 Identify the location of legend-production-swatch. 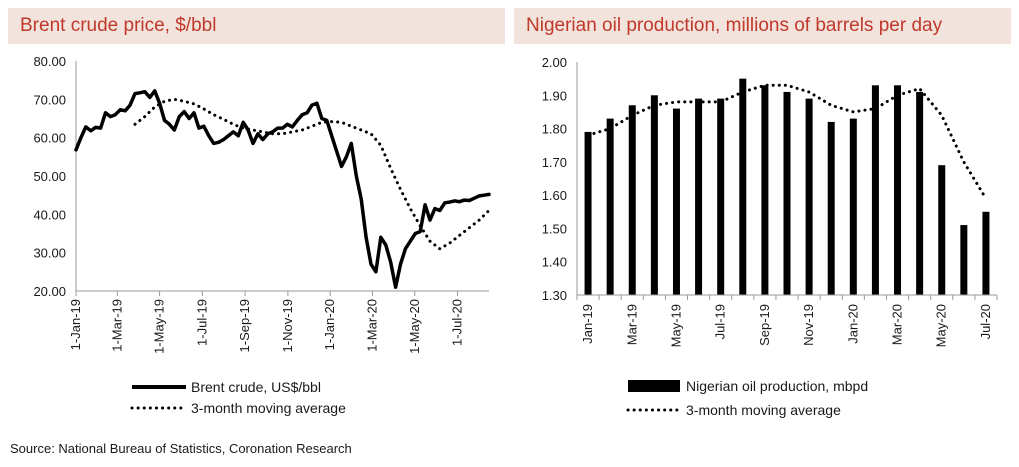
(654, 386).